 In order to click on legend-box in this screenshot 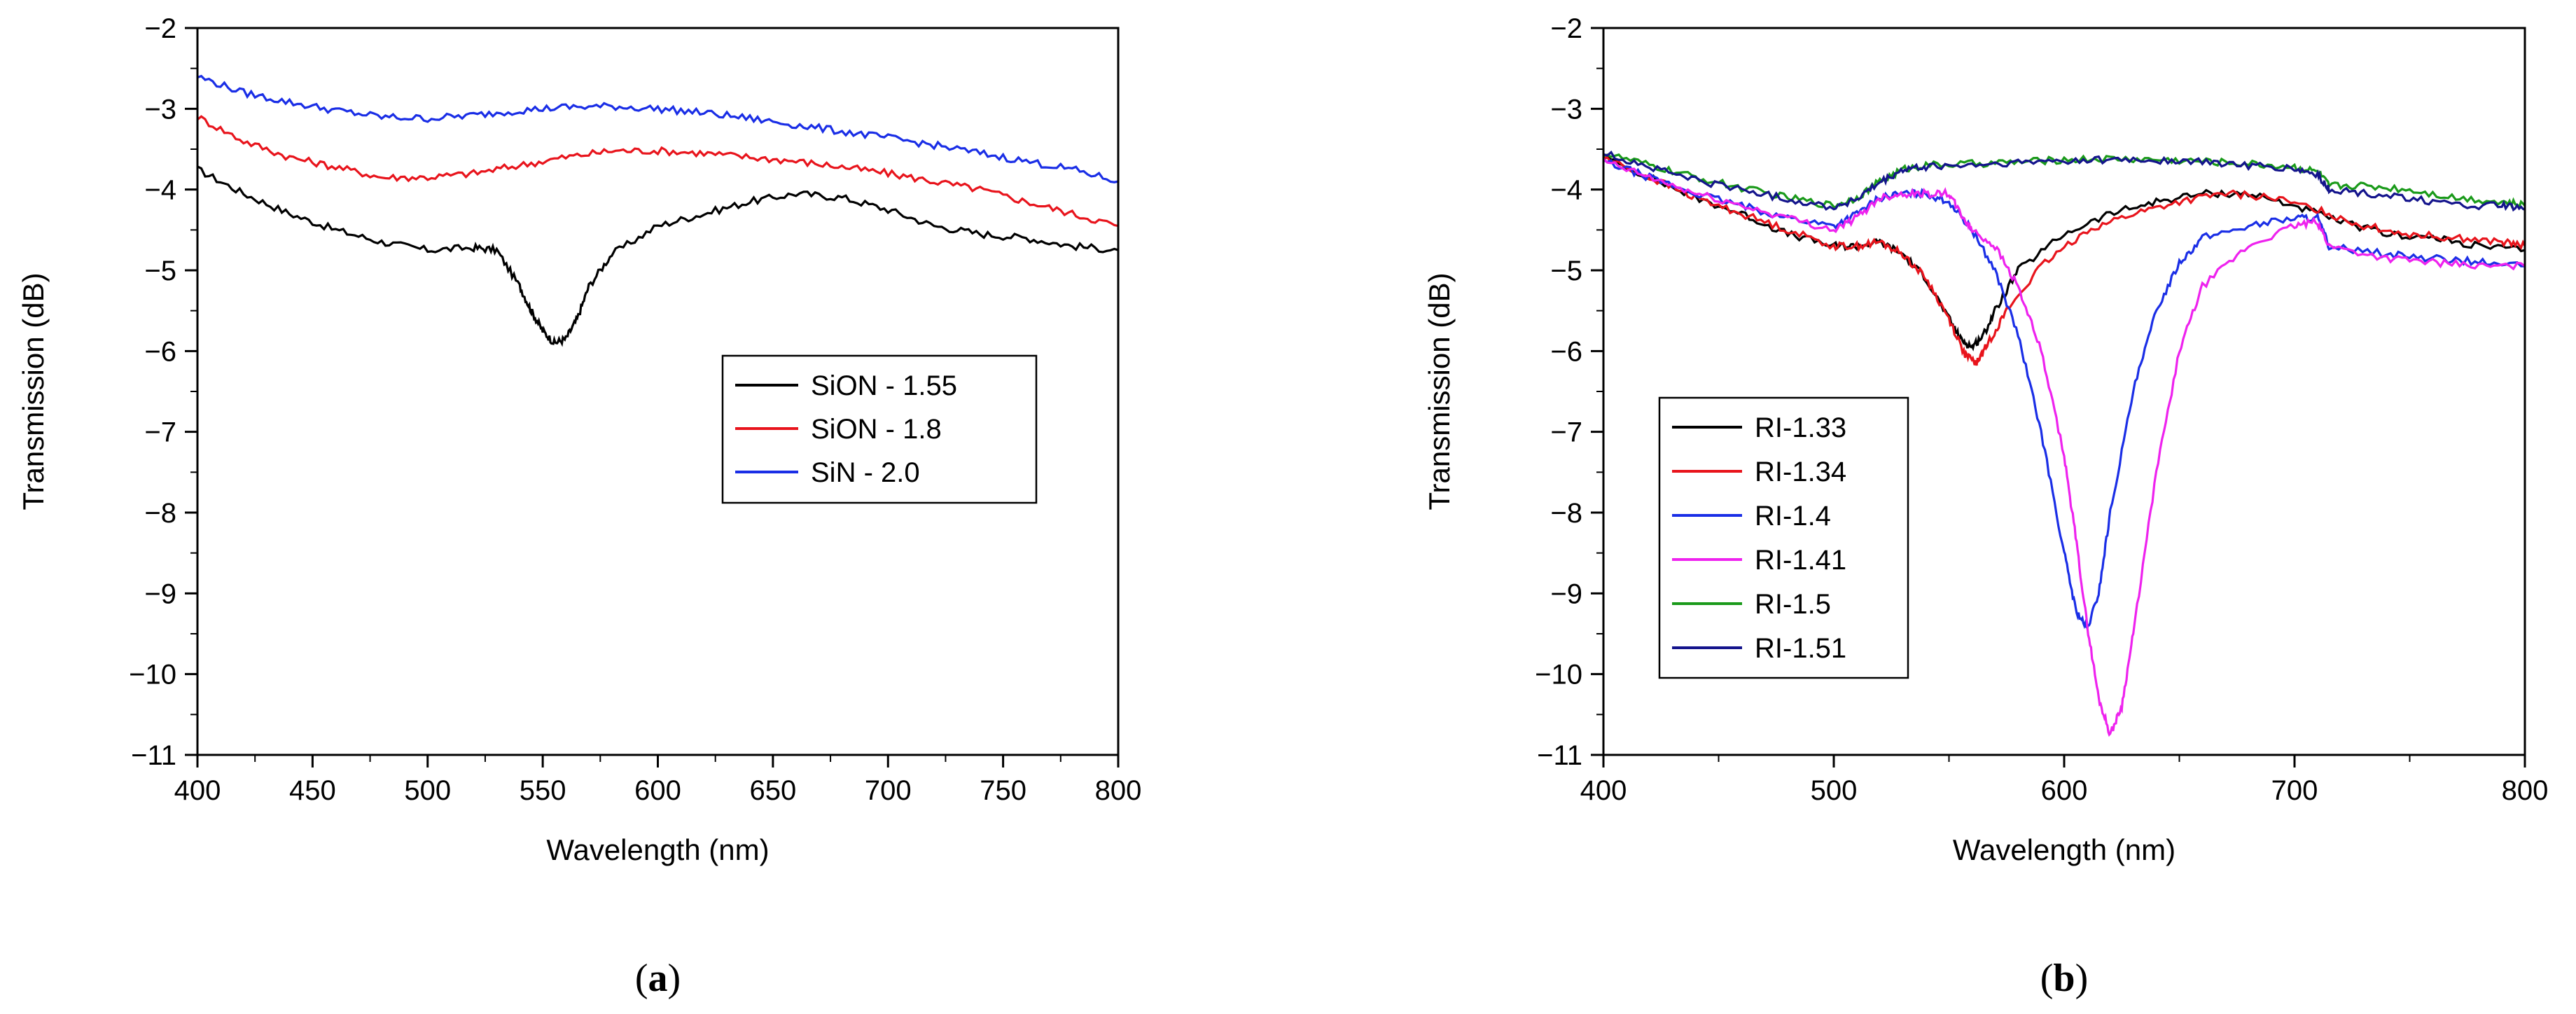, I will do `click(1783, 537)`.